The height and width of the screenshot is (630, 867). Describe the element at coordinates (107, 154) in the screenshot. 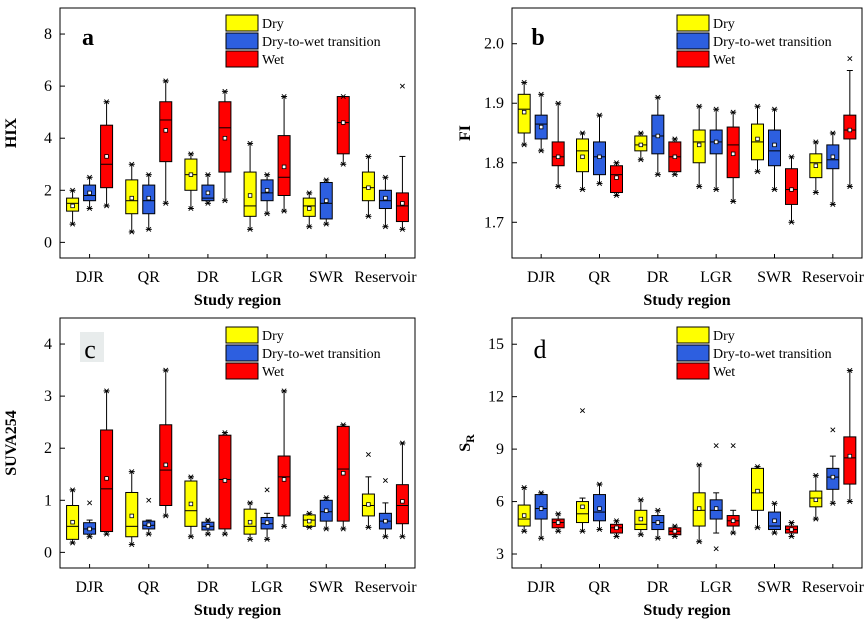

I see `box-wet-djr` at that location.